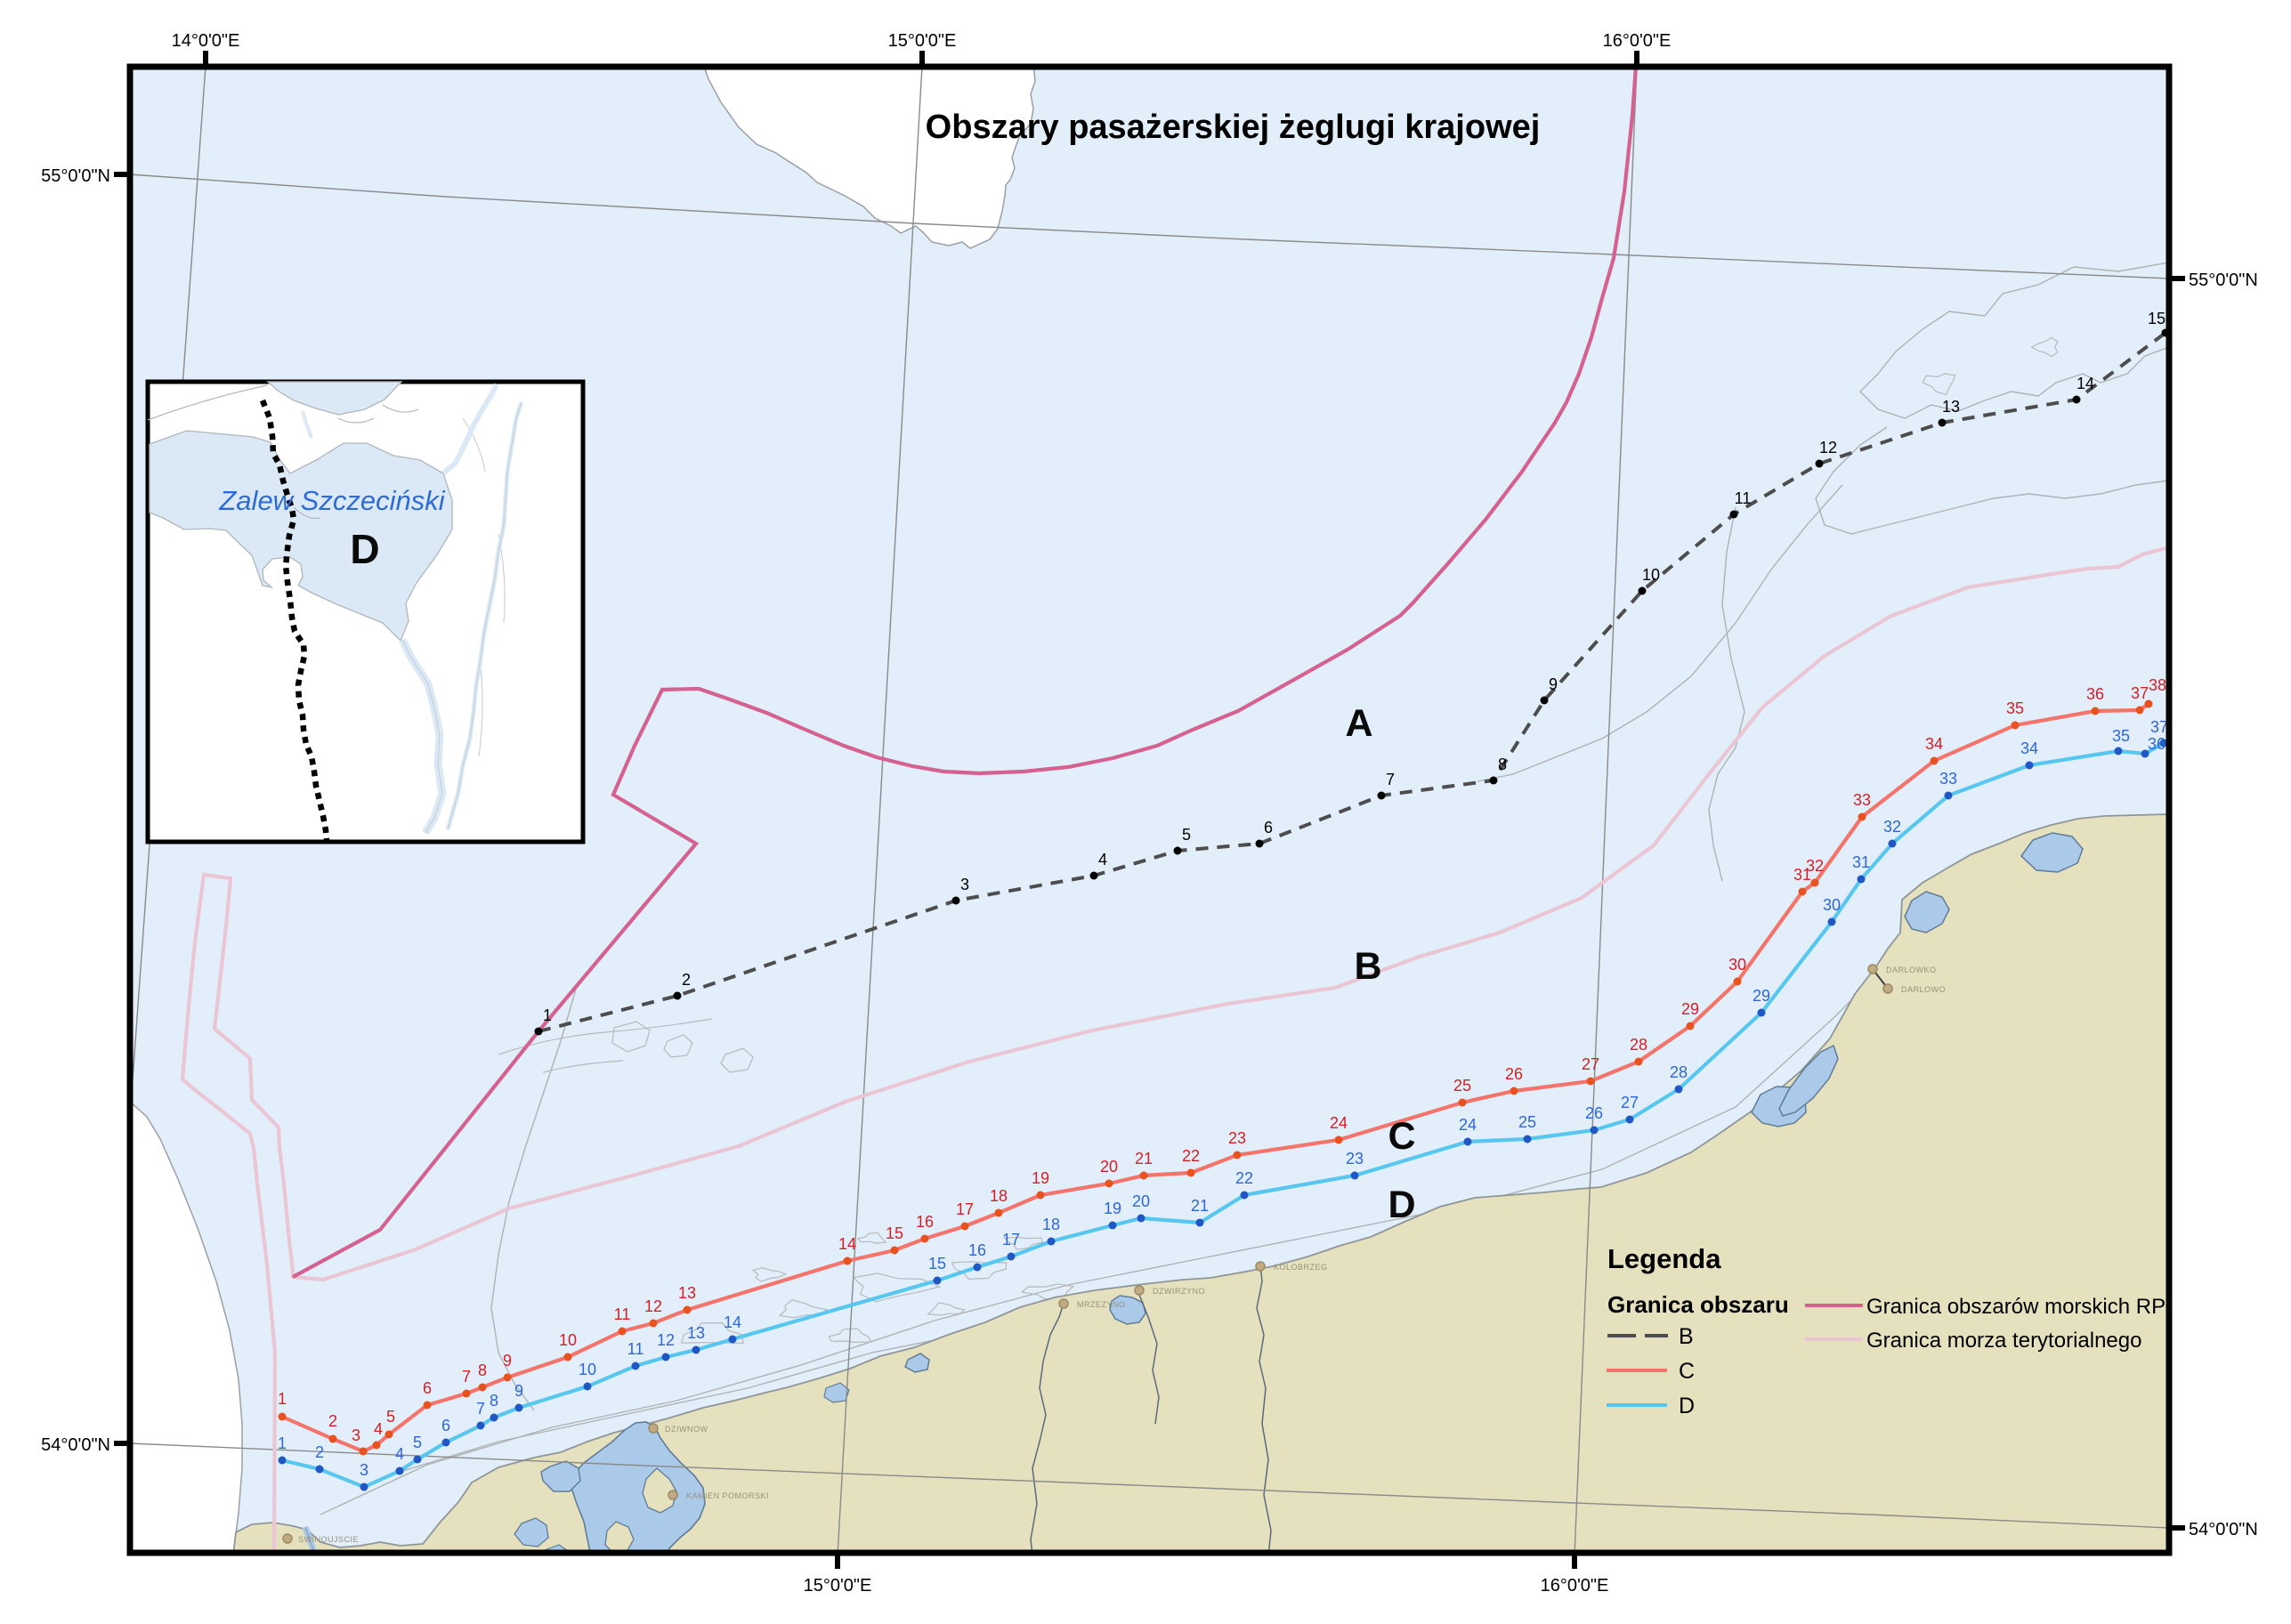 This screenshot has width=2291, height=1624. What do you see at coordinates (1679, 1072) in the screenshot?
I see `svg-text: 28` at bounding box center [1679, 1072].